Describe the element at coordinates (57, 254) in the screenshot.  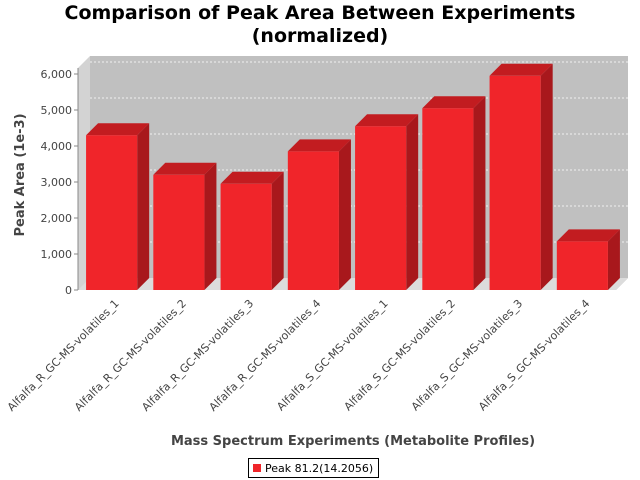
I see `y-tick-label: 1,000` at that location.